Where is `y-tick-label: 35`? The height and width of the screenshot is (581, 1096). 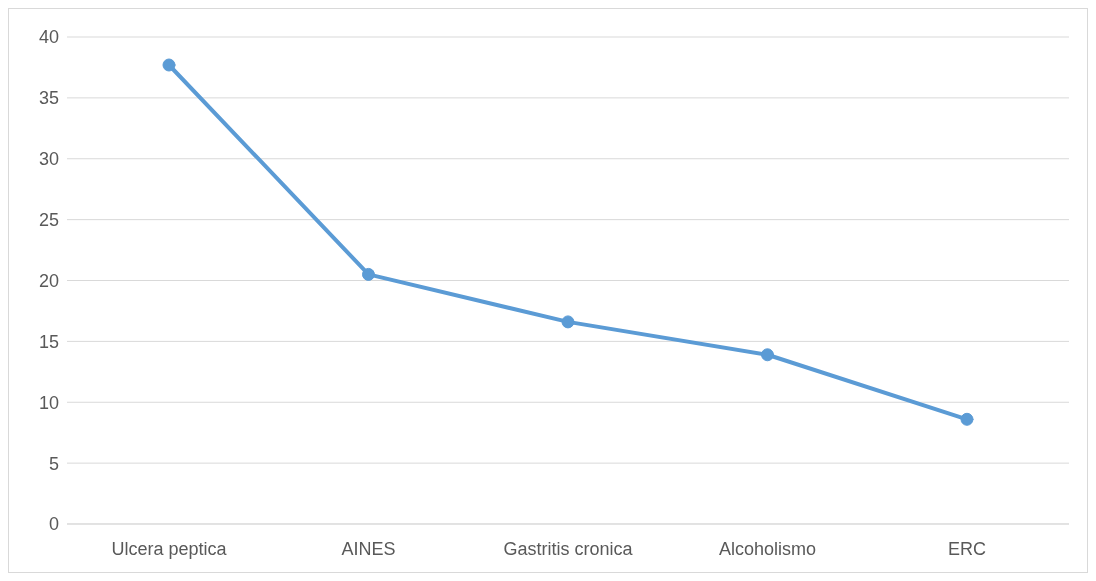
y-tick-label: 35 is located at coordinates (48, 98).